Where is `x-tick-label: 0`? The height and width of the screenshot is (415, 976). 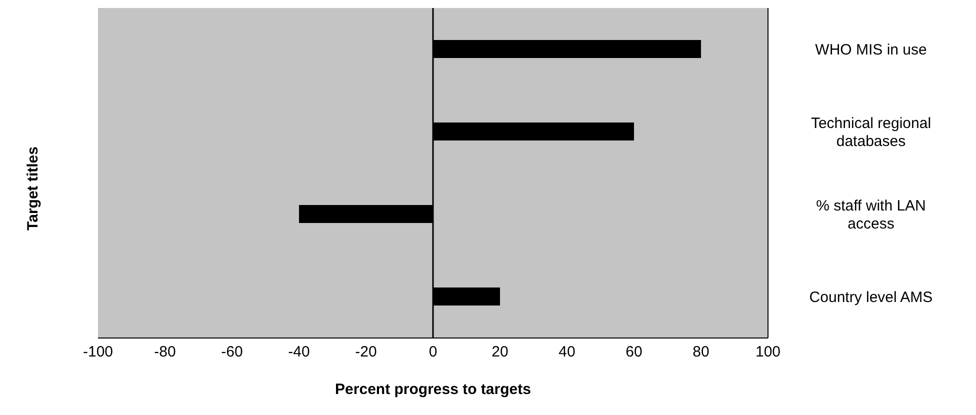 x-tick-label: 0 is located at coordinates (433, 352).